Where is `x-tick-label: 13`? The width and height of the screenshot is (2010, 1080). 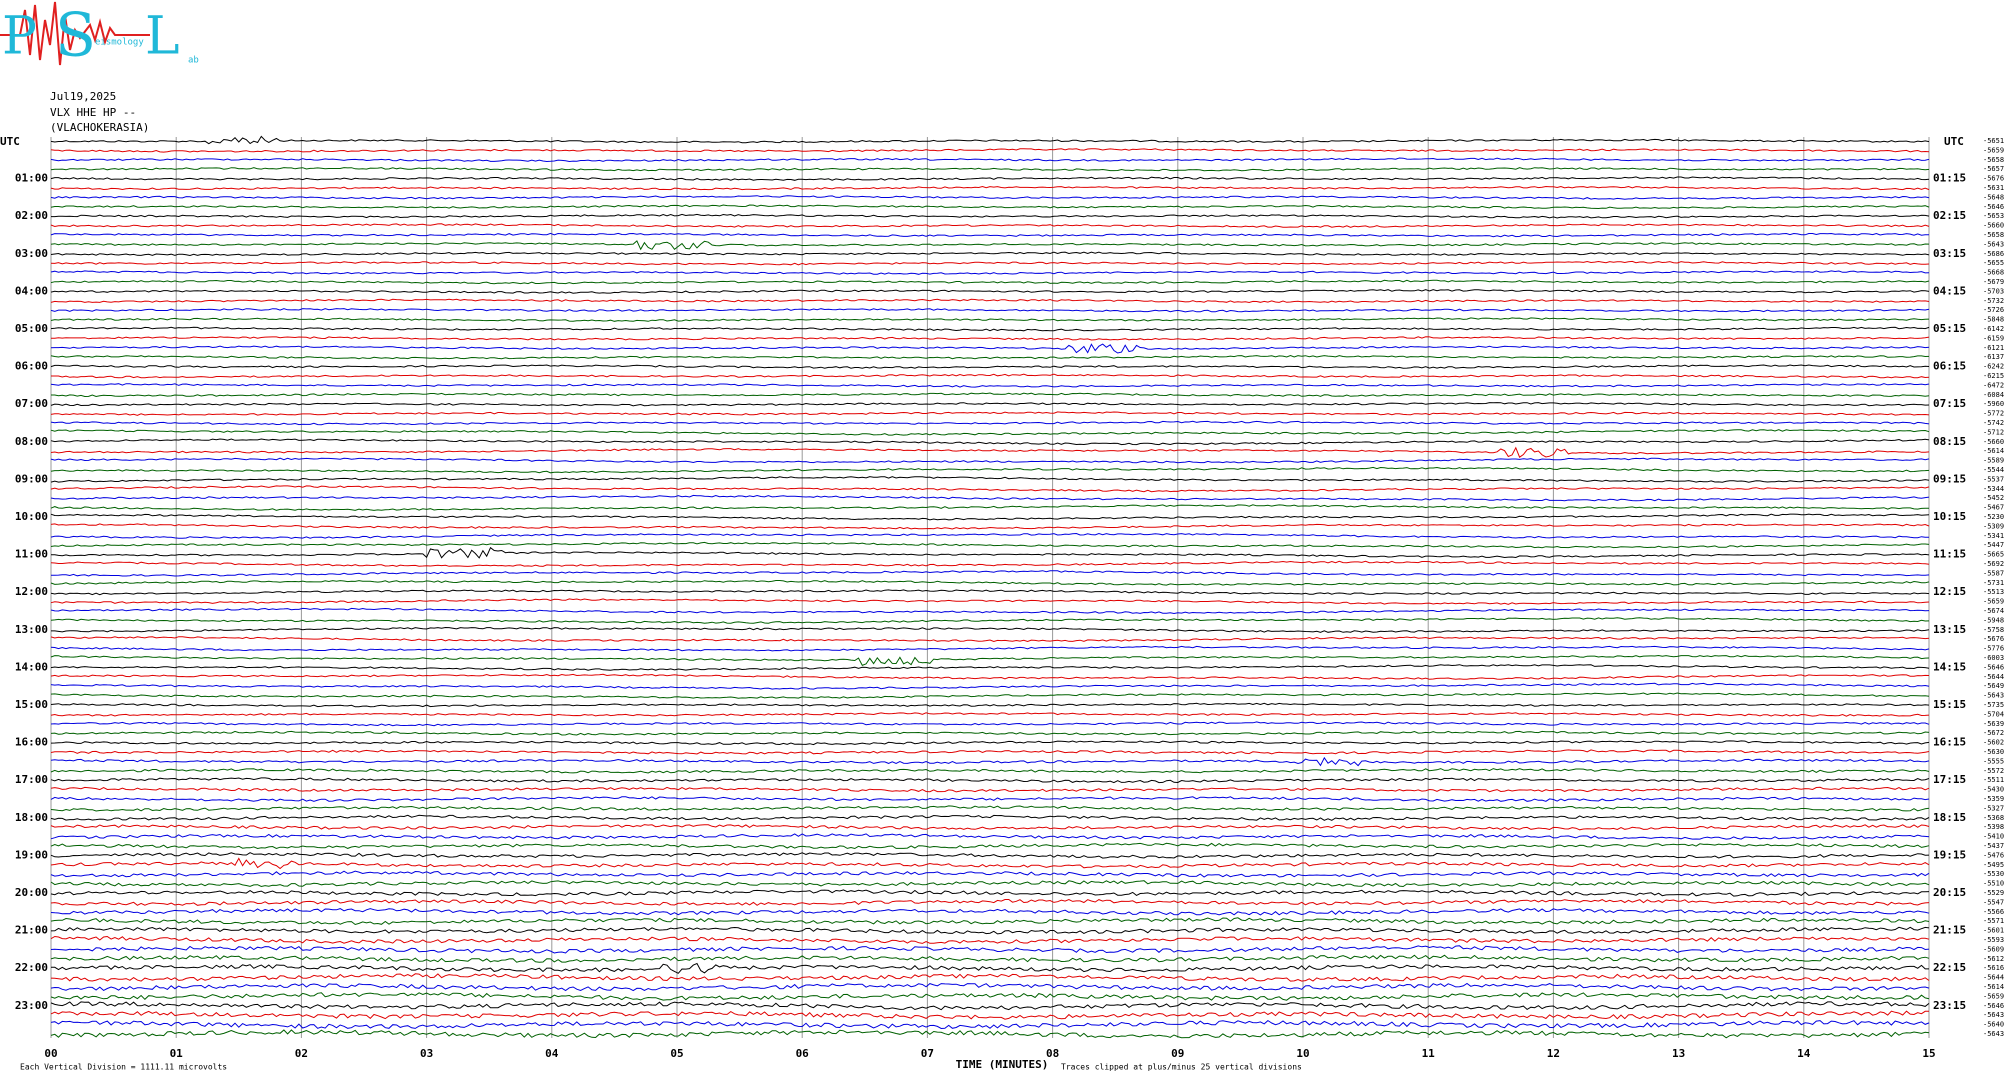 x-tick-label: 13 is located at coordinates (1678, 1053).